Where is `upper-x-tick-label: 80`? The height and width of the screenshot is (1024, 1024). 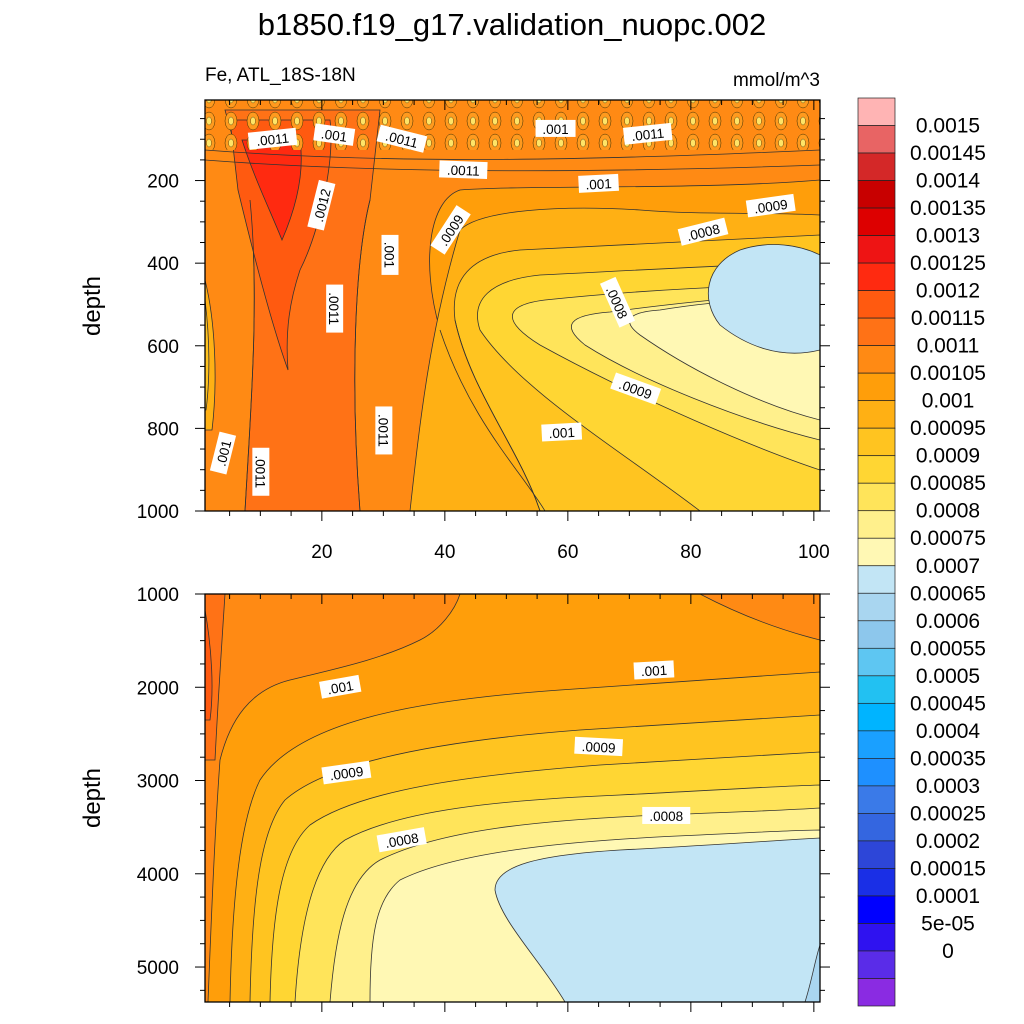
upper-x-tick-label: 80 is located at coordinates (690, 552).